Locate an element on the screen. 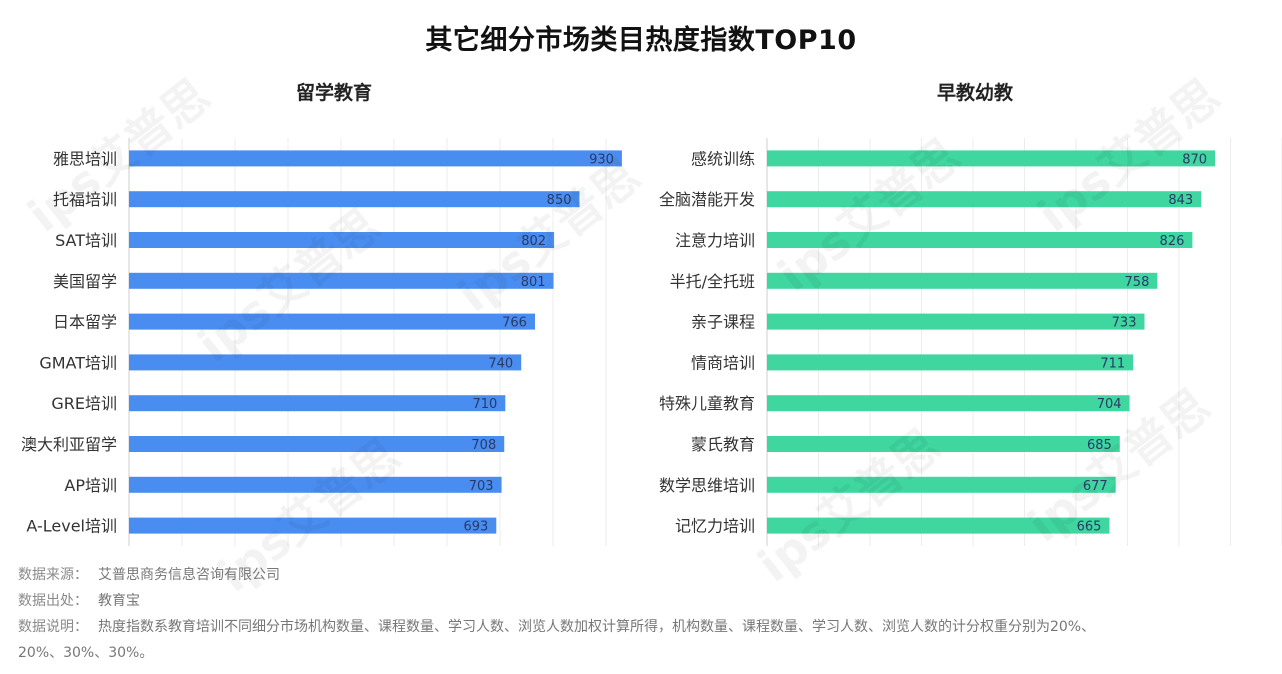  category-tick-label: 雅思培训 is located at coordinates (85, 158).